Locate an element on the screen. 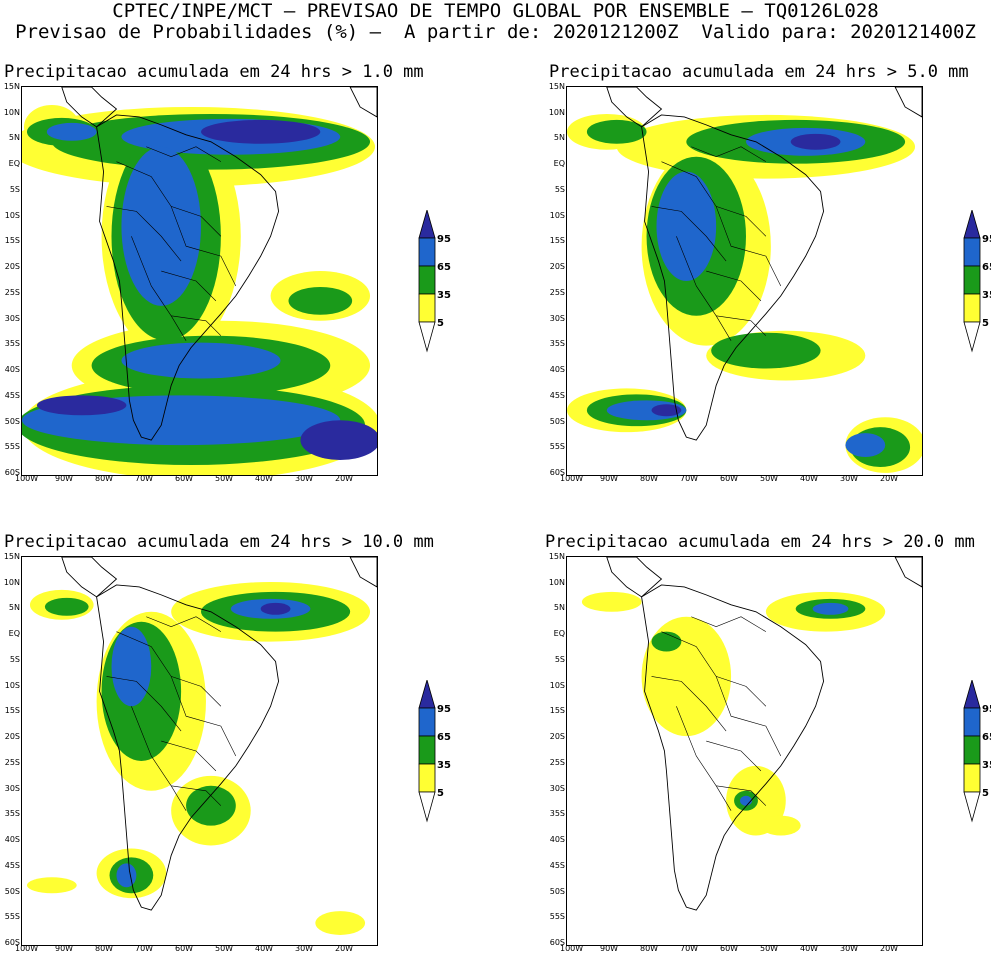 This screenshot has width=991, height=957. longitude-label: 50W is located at coordinates (224, 948).